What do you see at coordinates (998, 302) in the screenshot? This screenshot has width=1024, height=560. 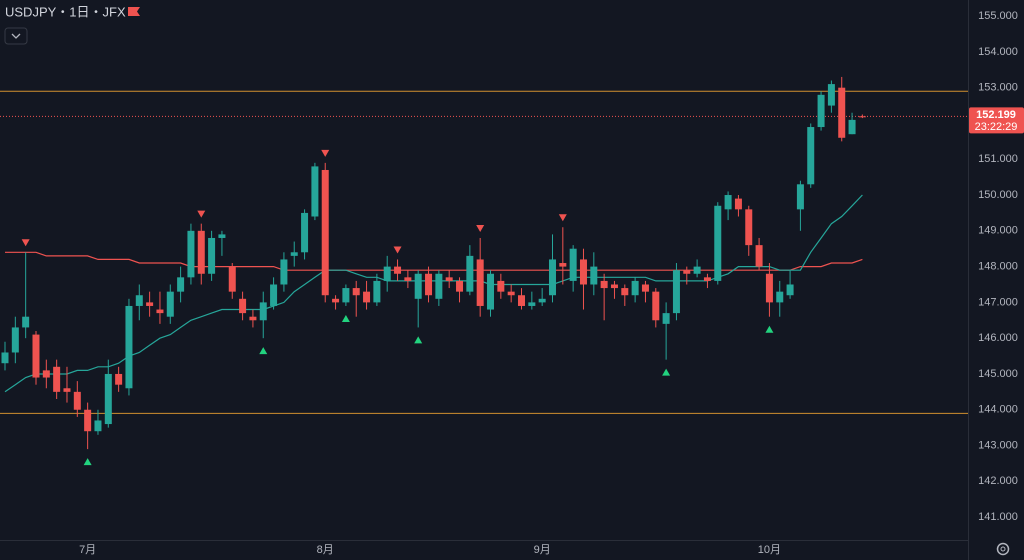 I see `y-tick-label: 147.000` at bounding box center [998, 302].